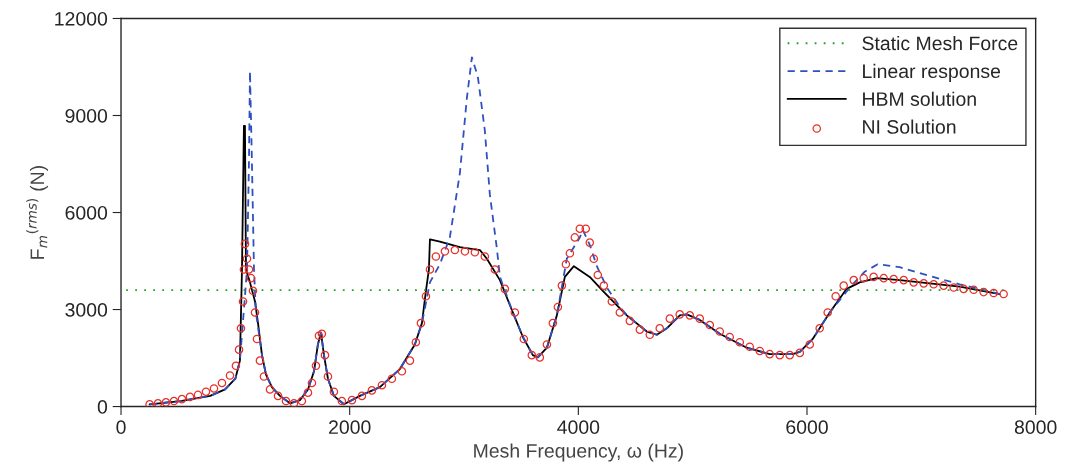  I want to click on x-tick-label: 6000, so click(807, 427).